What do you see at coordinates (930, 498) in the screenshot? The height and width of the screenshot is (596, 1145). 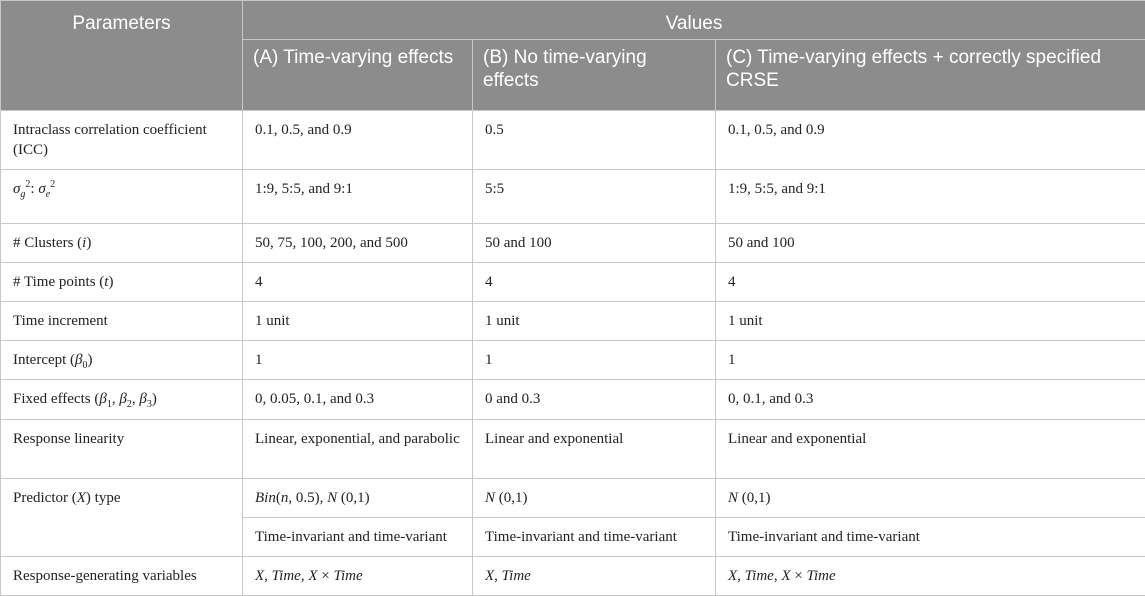 I see `value-cell-c: N (0,1)` at bounding box center [930, 498].